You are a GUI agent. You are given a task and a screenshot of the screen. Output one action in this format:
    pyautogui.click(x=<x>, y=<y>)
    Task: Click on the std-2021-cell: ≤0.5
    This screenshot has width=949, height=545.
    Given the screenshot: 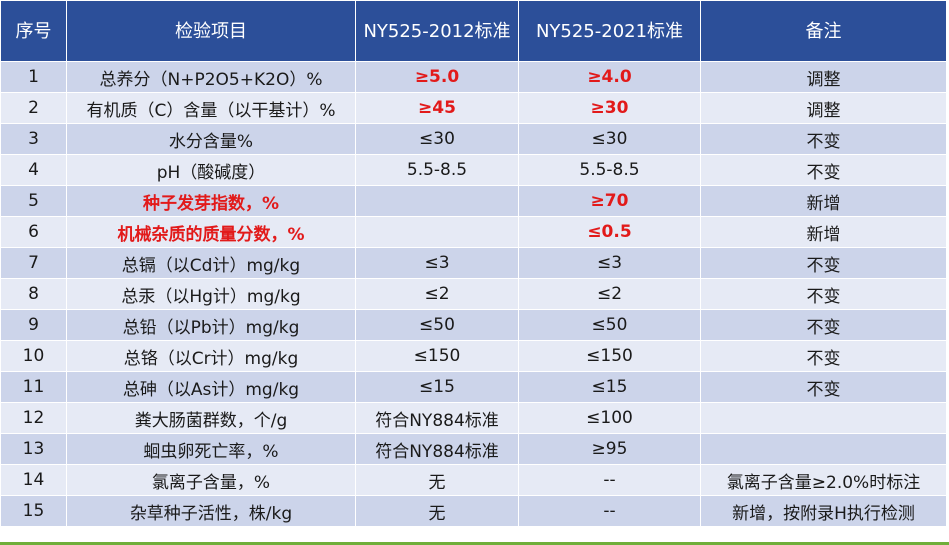 What is the action you would take?
    pyautogui.click(x=609, y=232)
    